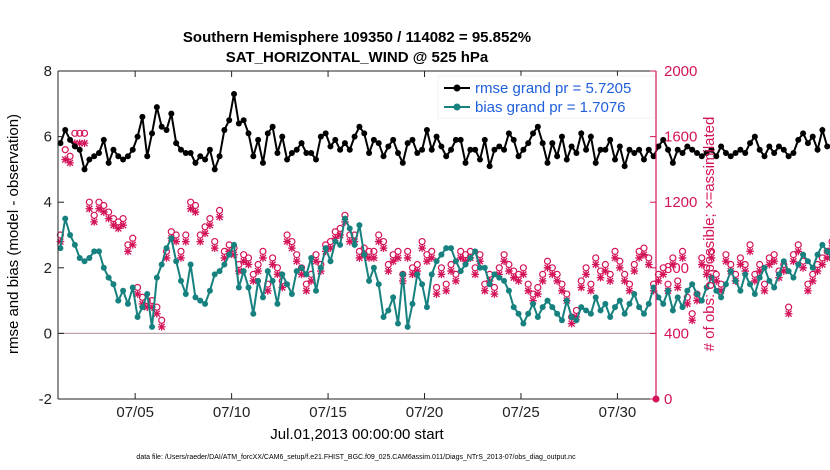 Image resolution: width=830 pixels, height=470 pixels. What do you see at coordinates (232, 412) in the screenshot?
I see `x-tick-label: 07/10` at bounding box center [232, 412].